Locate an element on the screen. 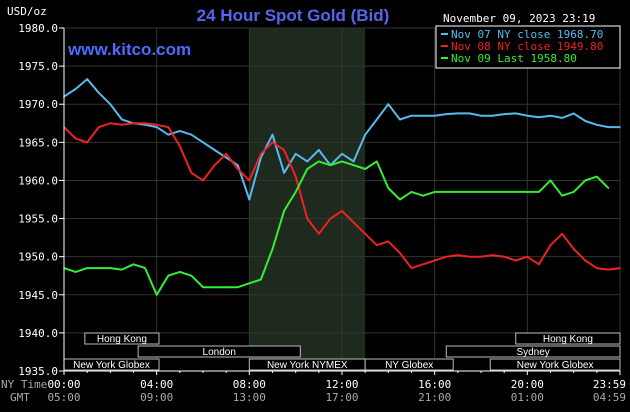 The image size is (630, 412). y-tick-label: 1975.0 is located at coordinates (38, 66).